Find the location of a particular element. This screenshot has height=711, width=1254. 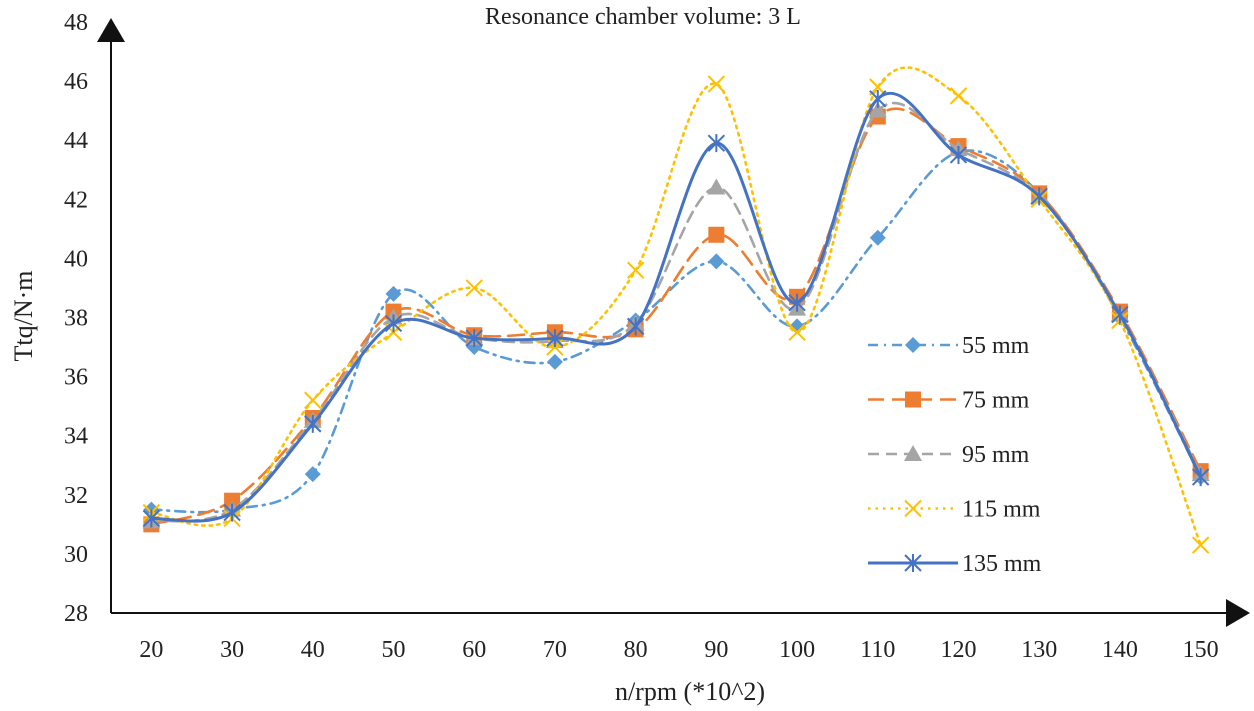

y-tick-label: 32 is located at coordinates (76, 496).